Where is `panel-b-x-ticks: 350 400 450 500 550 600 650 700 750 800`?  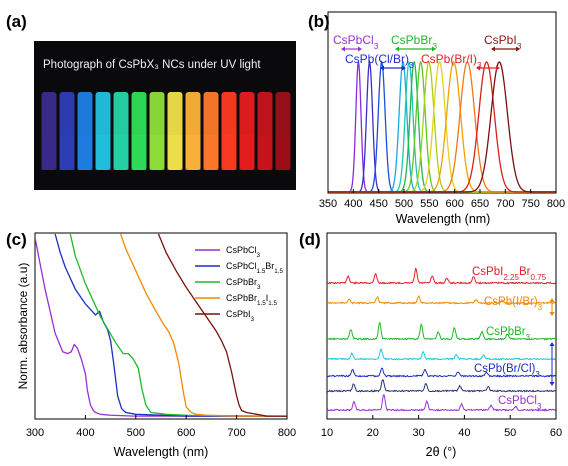
panel-b-x-ticks: 350 400 450 500 550 600 650 700 750 800 is located at coordinates (442, 199).